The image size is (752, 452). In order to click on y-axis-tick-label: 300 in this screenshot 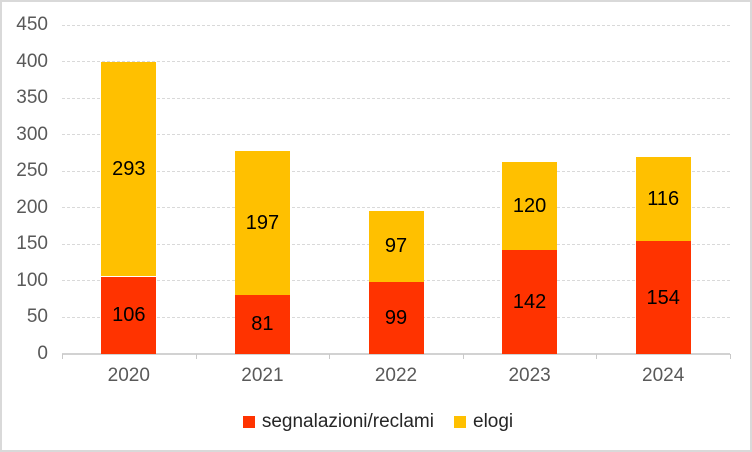, I will do `click(32, 134)`.